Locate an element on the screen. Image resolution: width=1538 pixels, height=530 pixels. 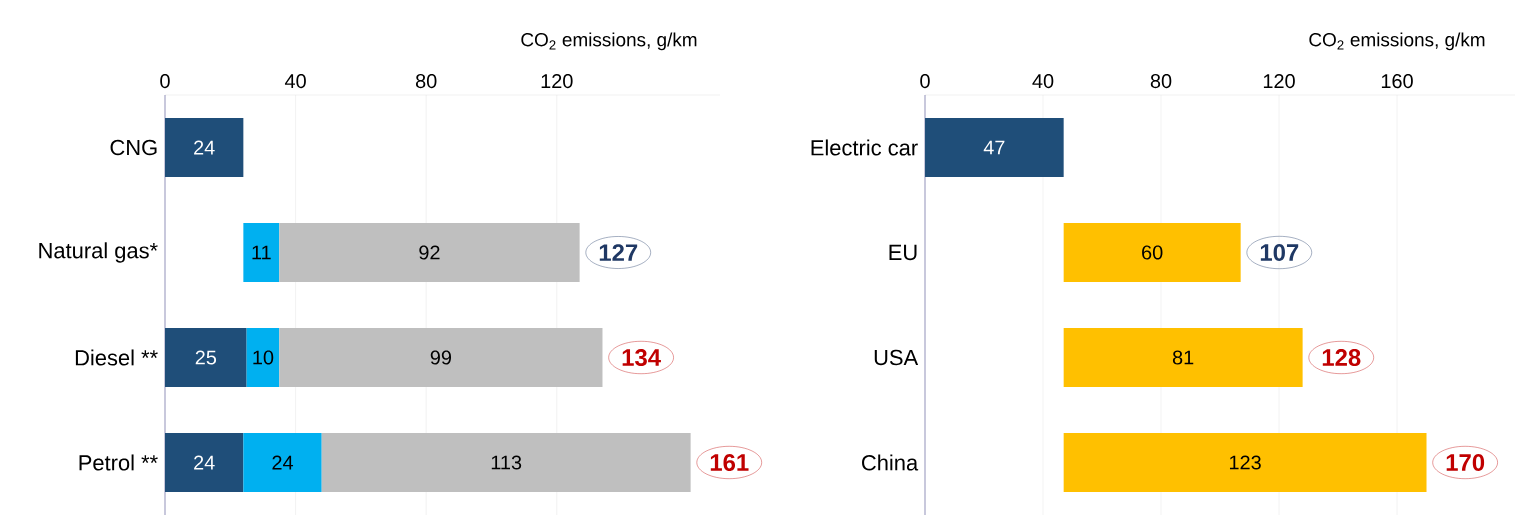
data-label: 60 is located at coordinates (1152, 252).